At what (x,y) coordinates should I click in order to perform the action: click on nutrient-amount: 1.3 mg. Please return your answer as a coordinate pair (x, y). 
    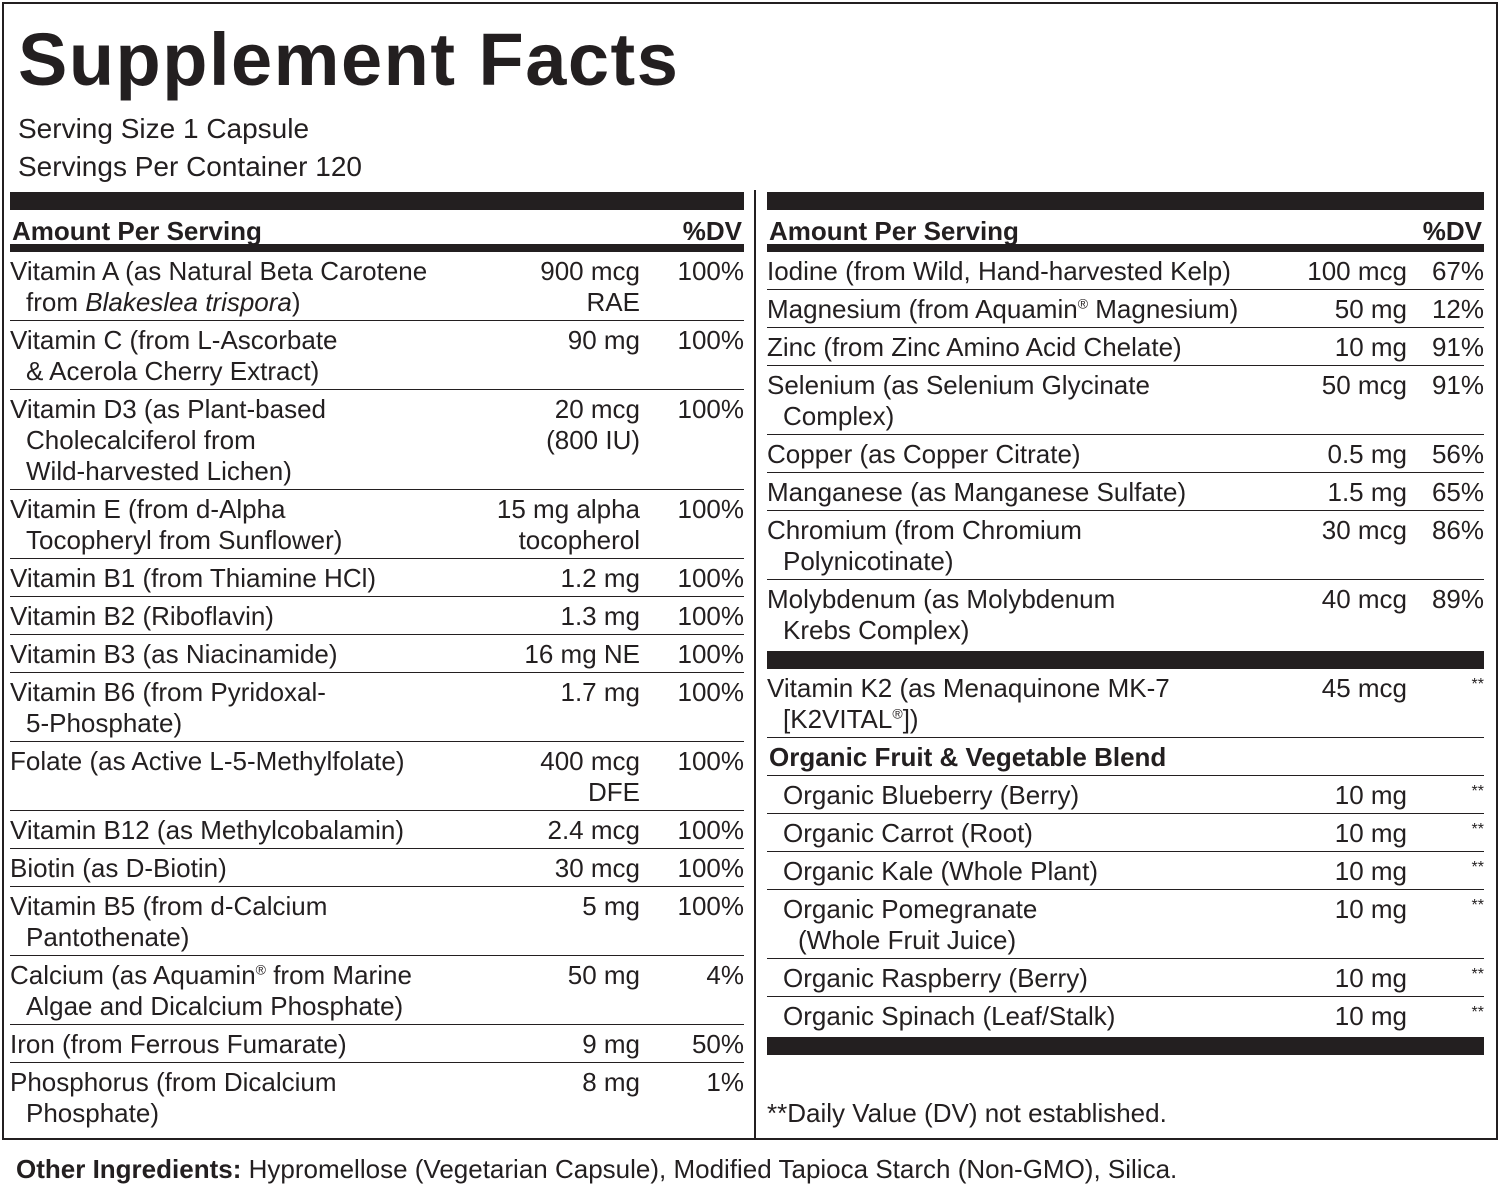
    Looking at the image, I should click on (600, 616).